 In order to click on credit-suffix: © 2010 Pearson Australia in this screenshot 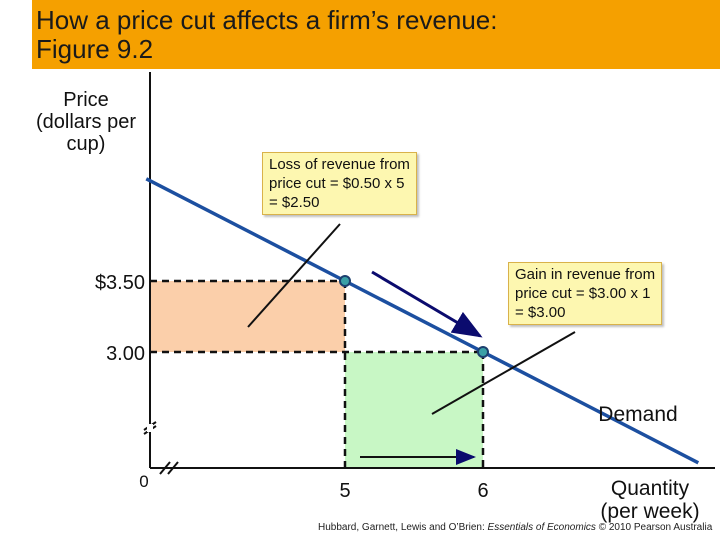, I will do `click(654, 527)`.